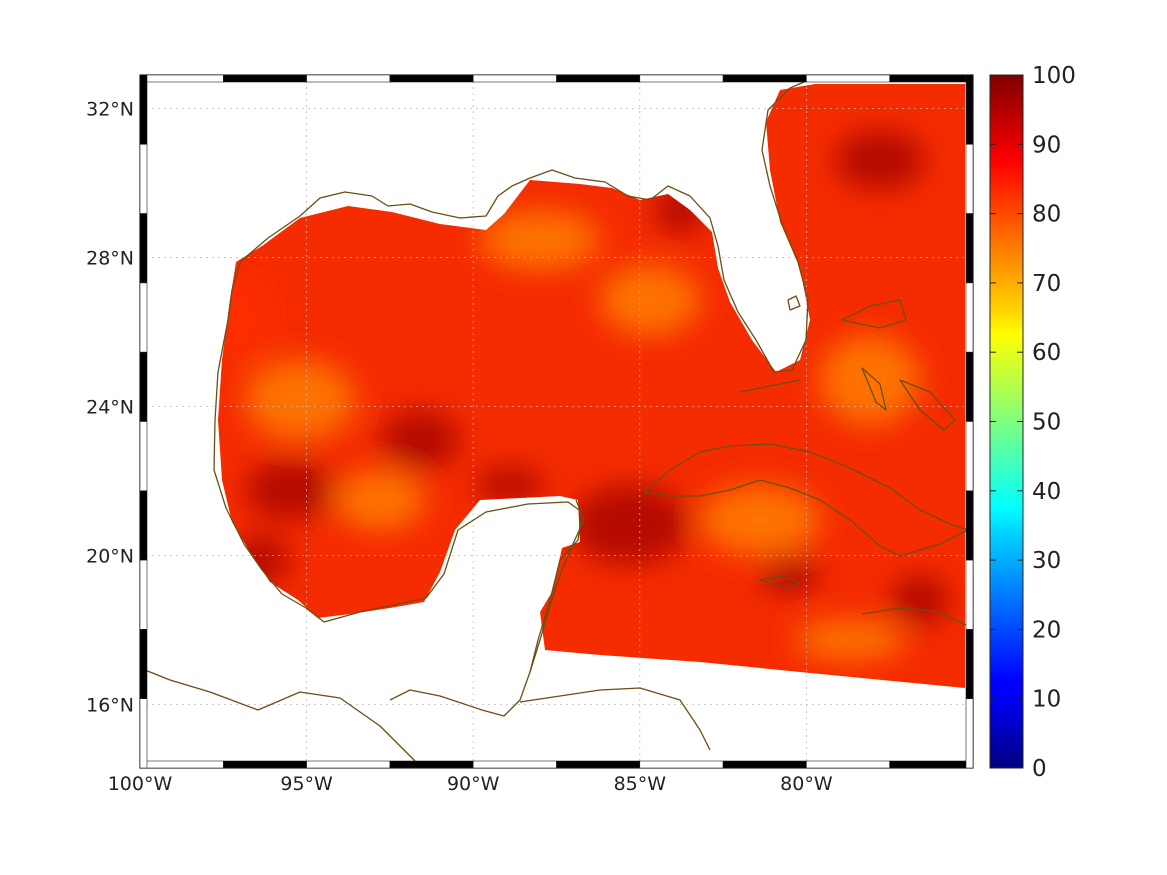 The image size is (1167, 875). Describe the element at coordinates (1046, 215) in the screenshot. I see `colorbar-tick-label: 80` at that location.